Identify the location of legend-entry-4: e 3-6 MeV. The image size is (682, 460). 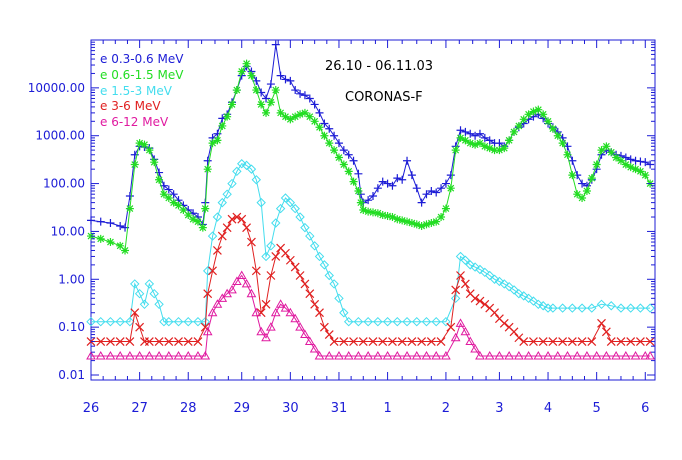
(130, 106).